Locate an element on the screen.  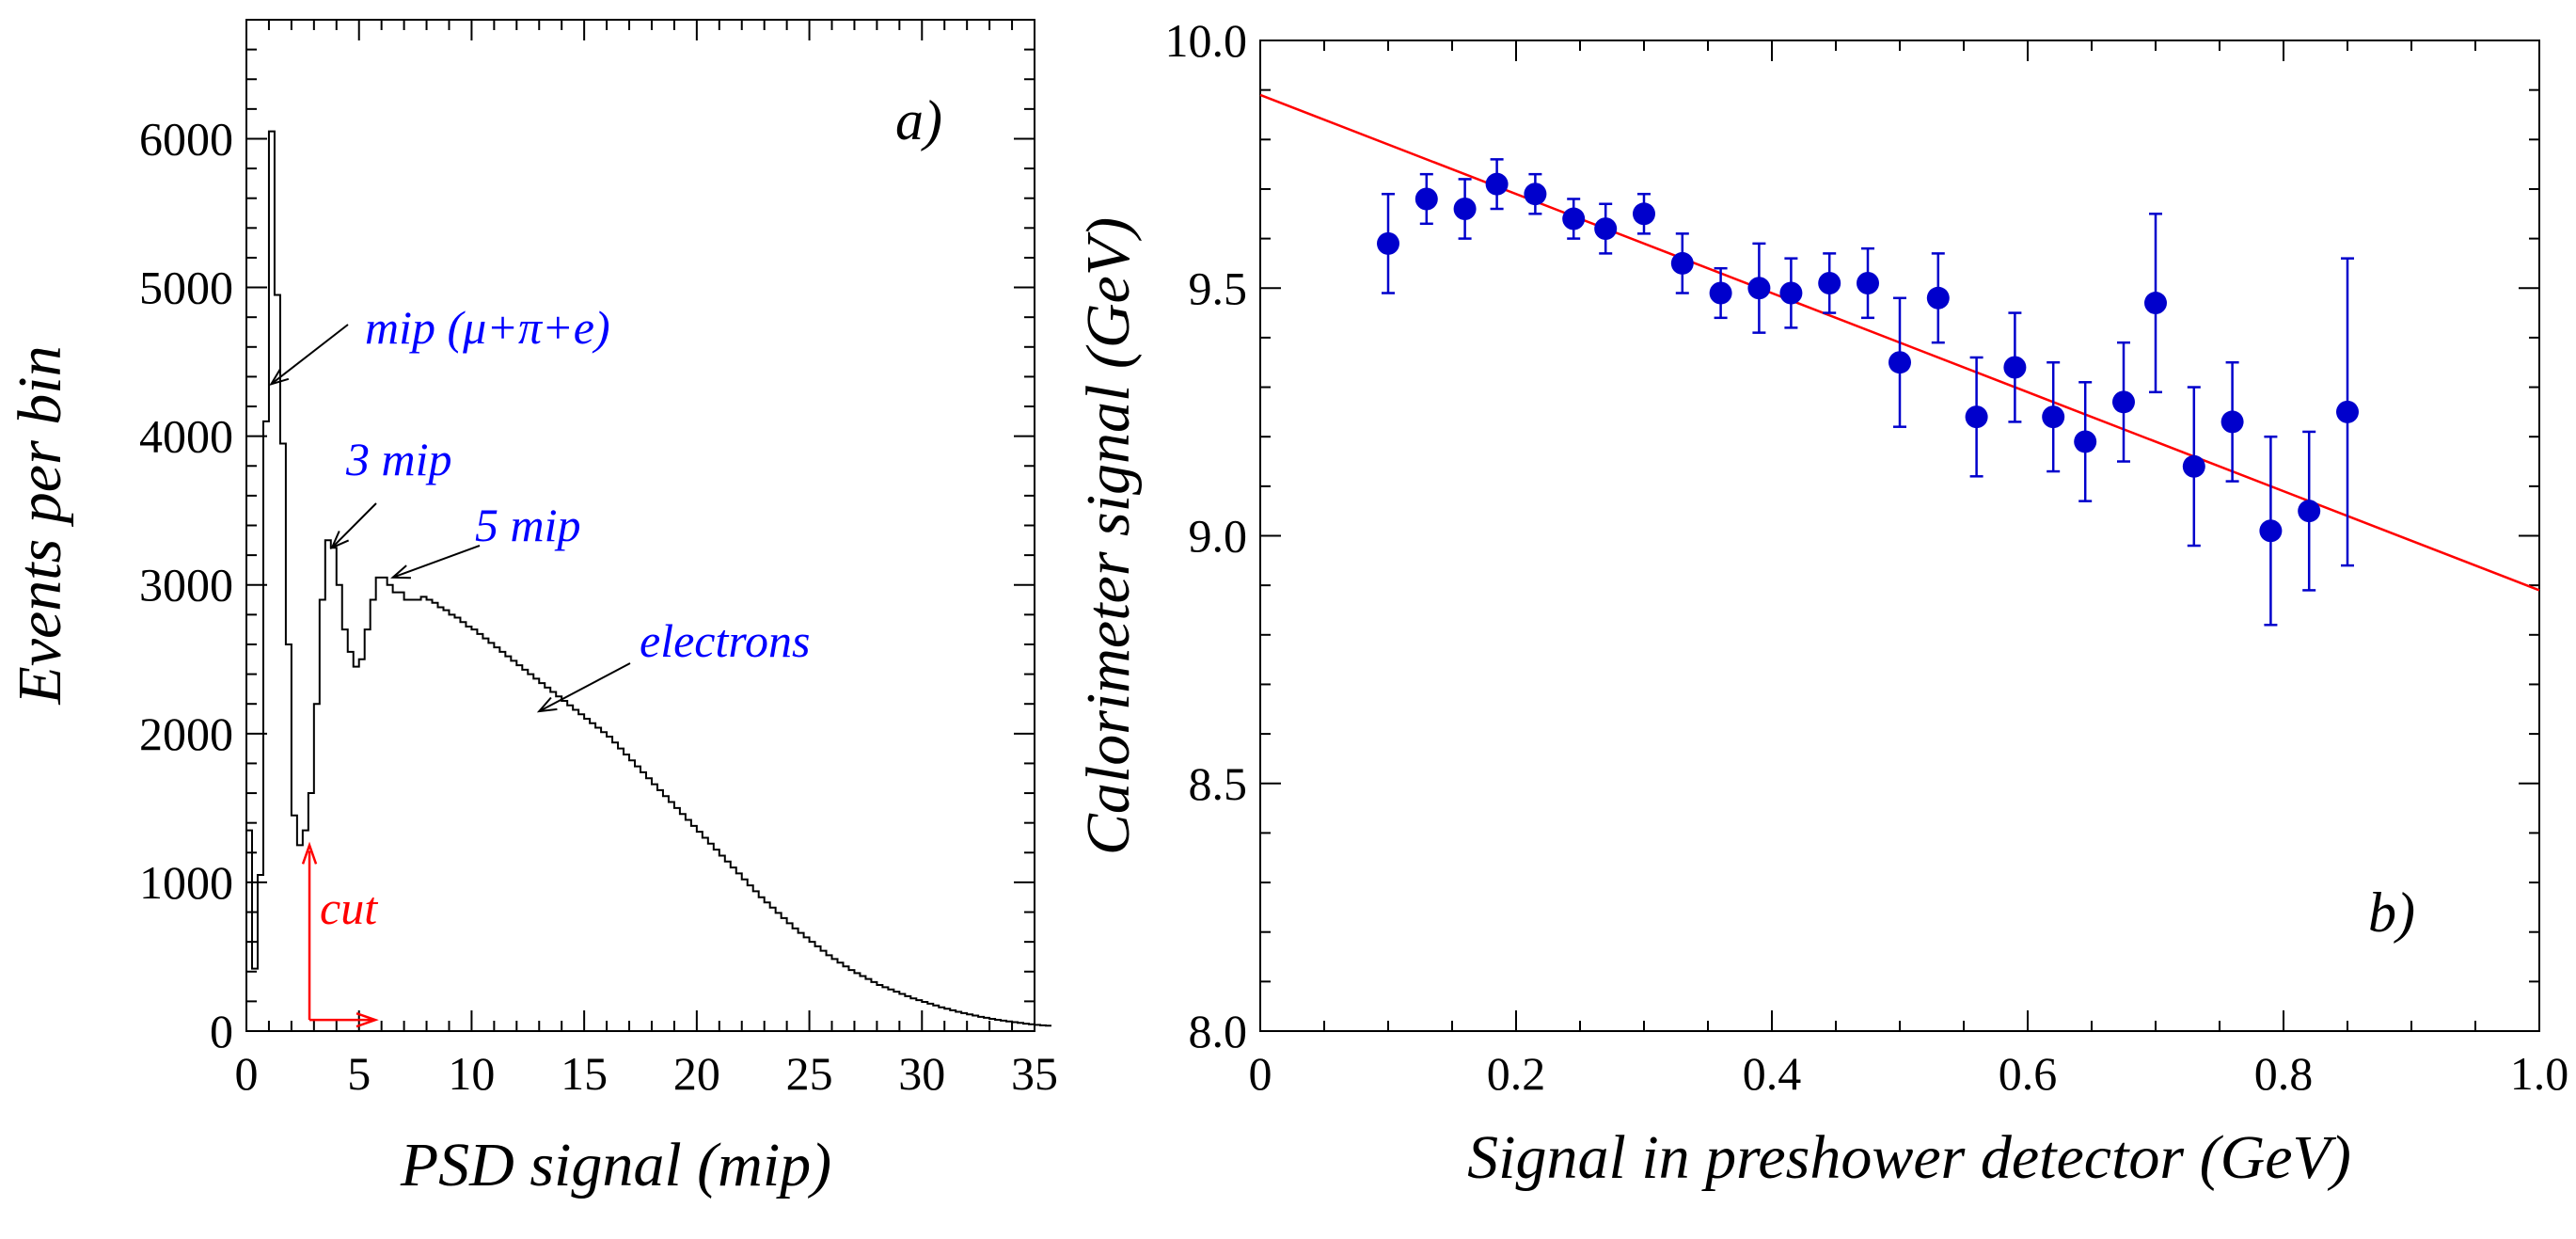
data-points is located at coordinates (1868, 392).